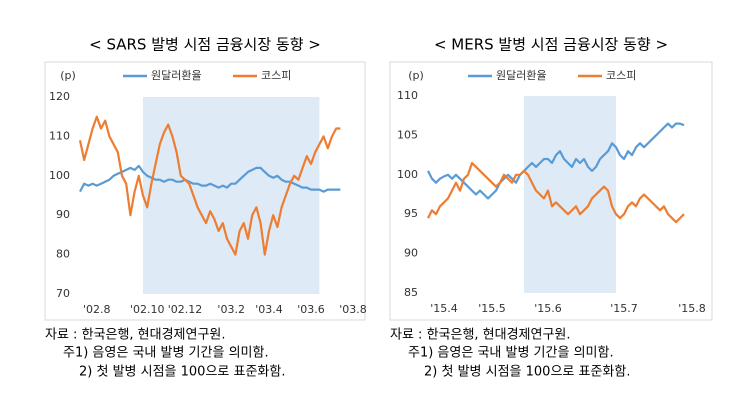 Image resolution: width=750 pixels, height=415 pixels. I want to click on x-tick-label: '03.2, so click(231, 309).